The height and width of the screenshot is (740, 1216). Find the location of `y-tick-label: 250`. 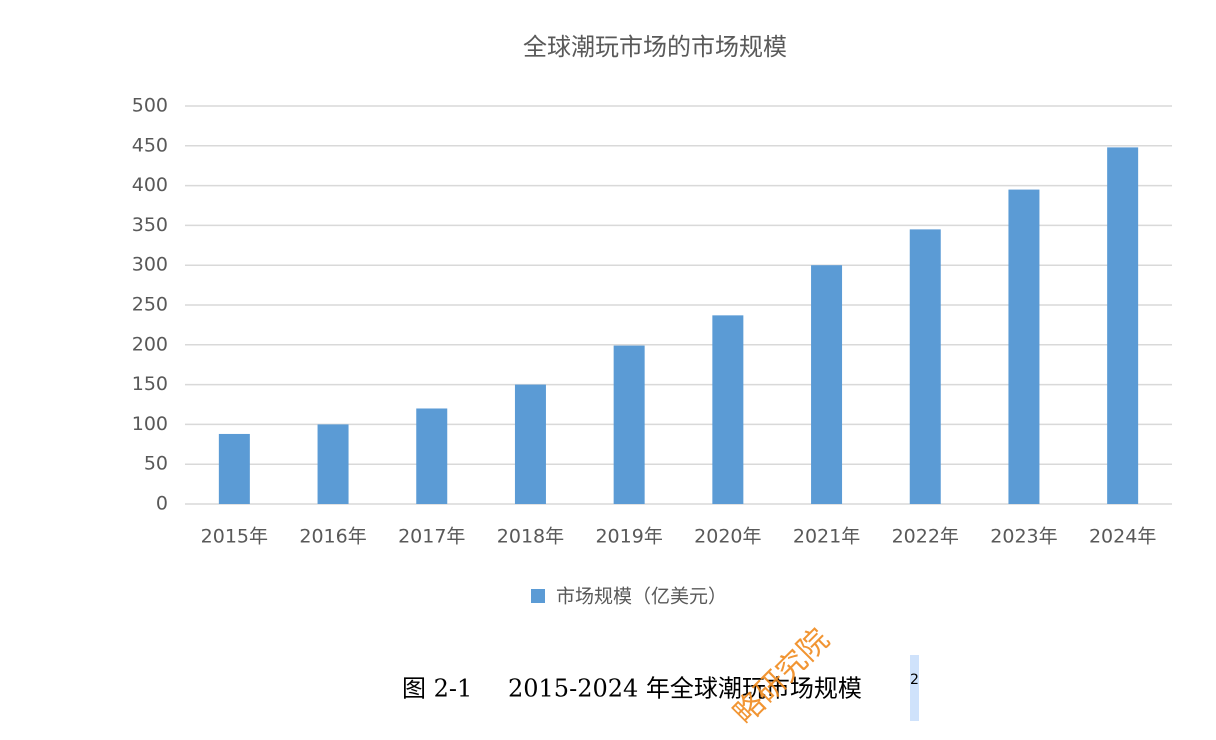

y-tick-label: 250 is located at coordinates (150, 305).